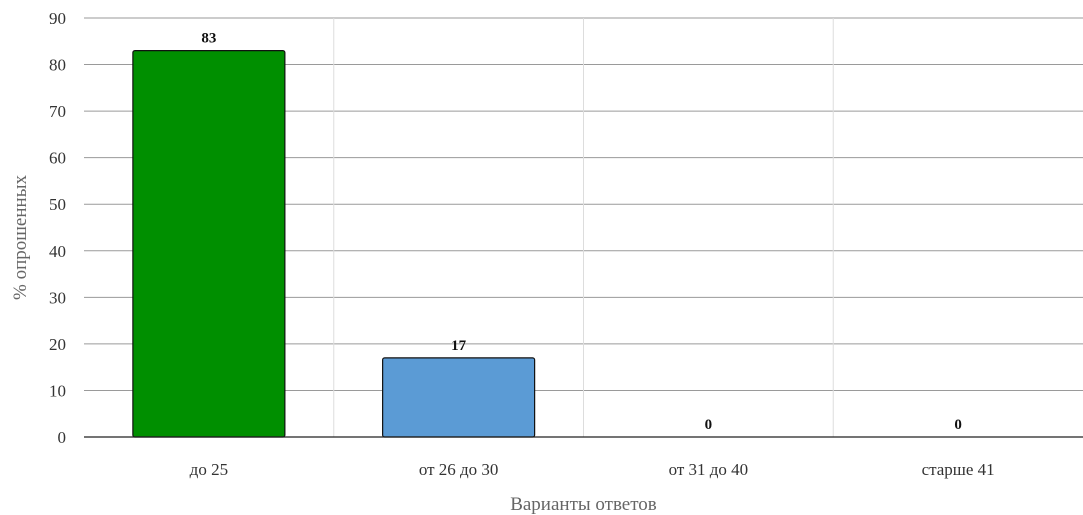  What do you see at coordinates (57, 228) in the screenshot?
I see `y-axis-tick-labels: 0 10 20 30 40 50 60 70 80 90` at bounding box center [57, 228].